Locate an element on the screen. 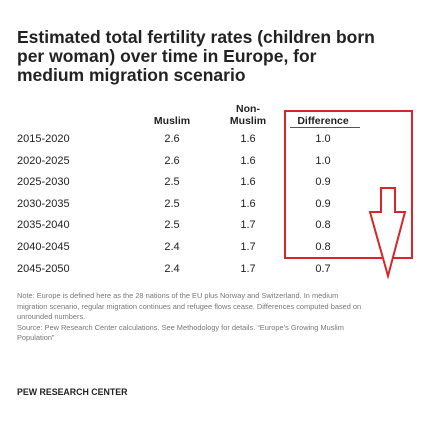 The image size is (422, 433). highlight-box is located at coordinates (348, 184).